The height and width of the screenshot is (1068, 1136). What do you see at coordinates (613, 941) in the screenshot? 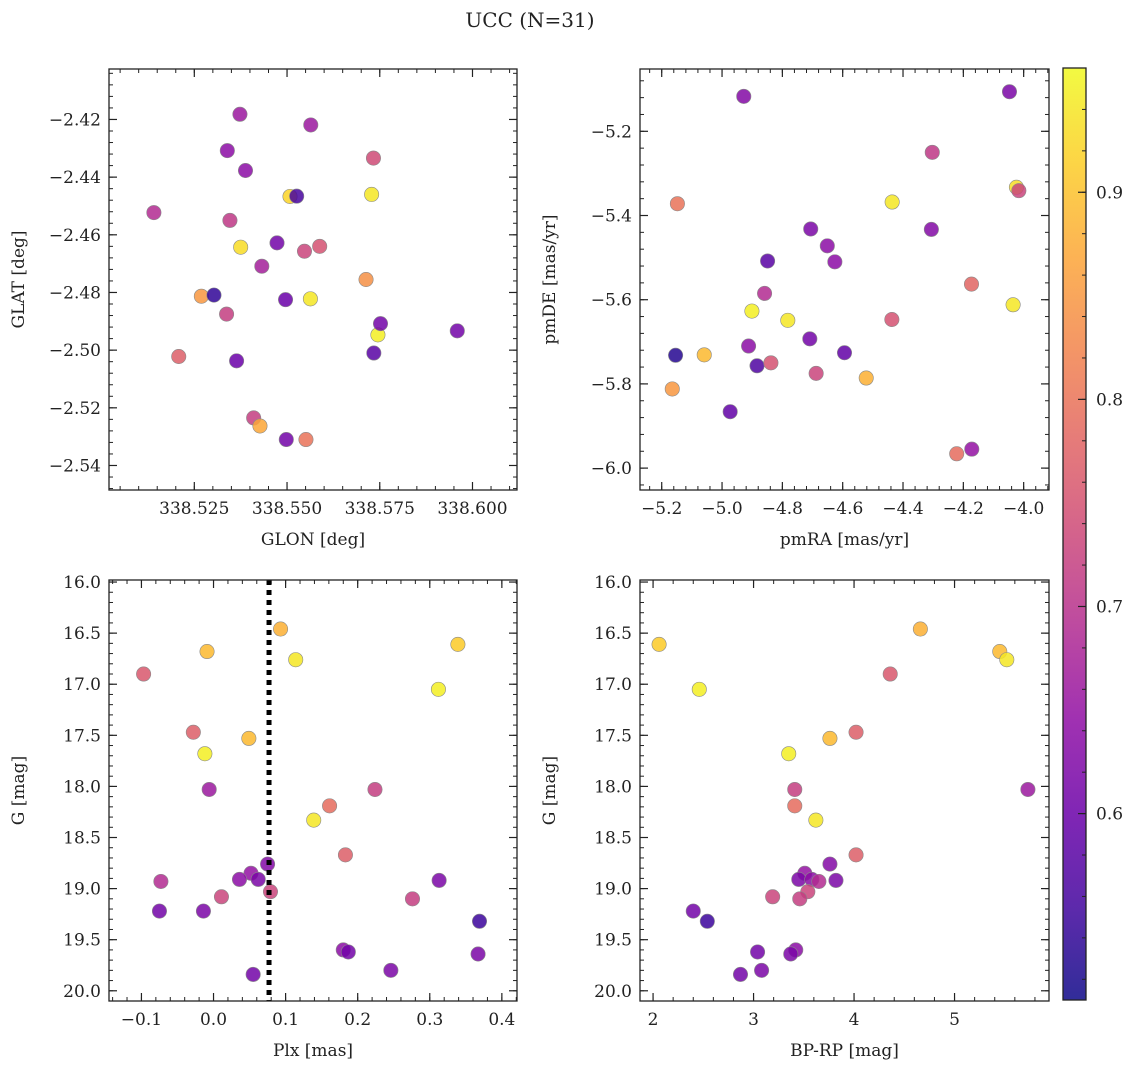
I see `y-tick-label: 19.5` at bounding box center [613, 941].